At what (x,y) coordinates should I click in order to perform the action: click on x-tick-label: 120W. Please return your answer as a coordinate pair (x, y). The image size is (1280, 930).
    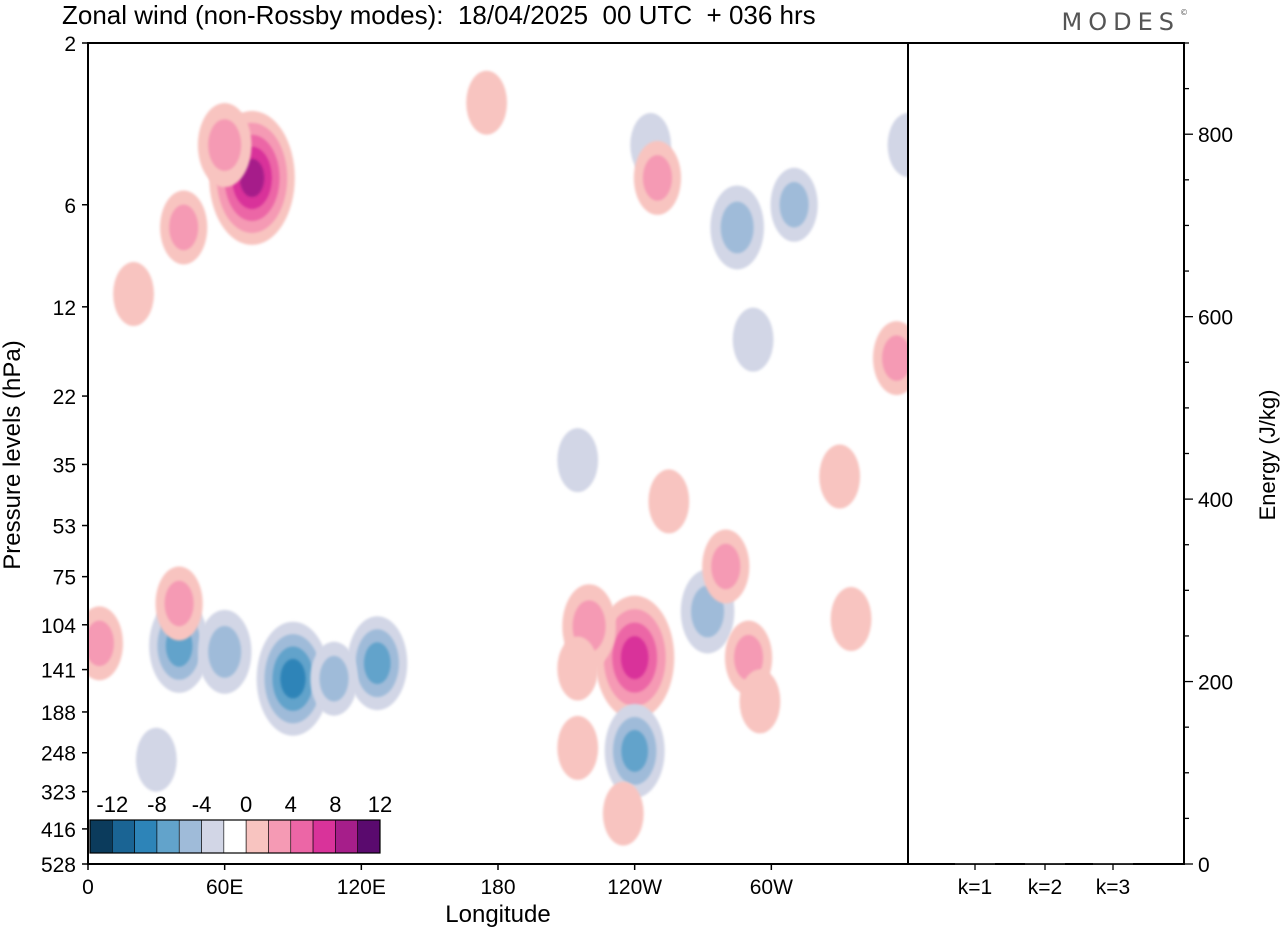
    Looking at the image, I should click on (634, 887).